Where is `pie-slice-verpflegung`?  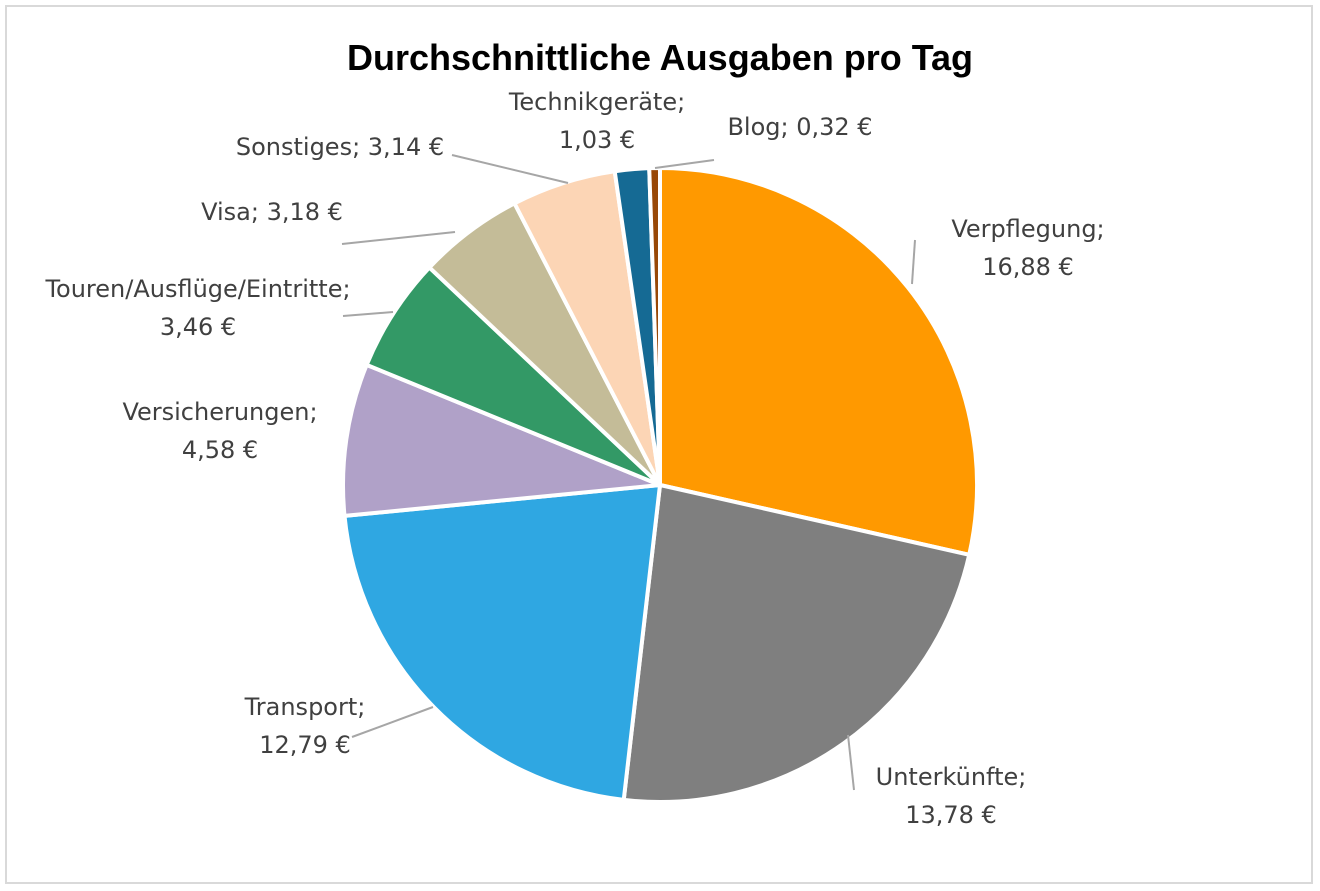
pie-slice-verpflegung is located at coordinates (818, 361).